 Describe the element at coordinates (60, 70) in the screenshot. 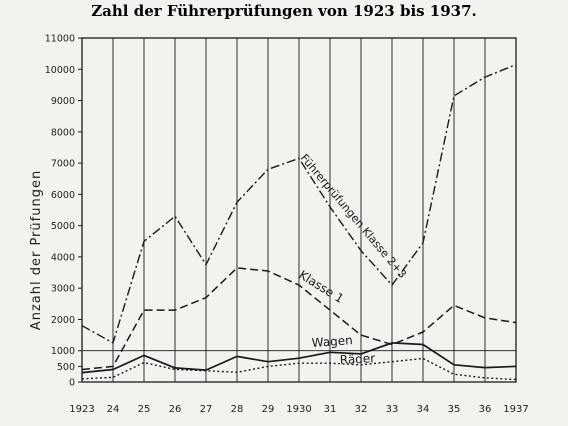

I see `y-tick-label: 10000` at that location.